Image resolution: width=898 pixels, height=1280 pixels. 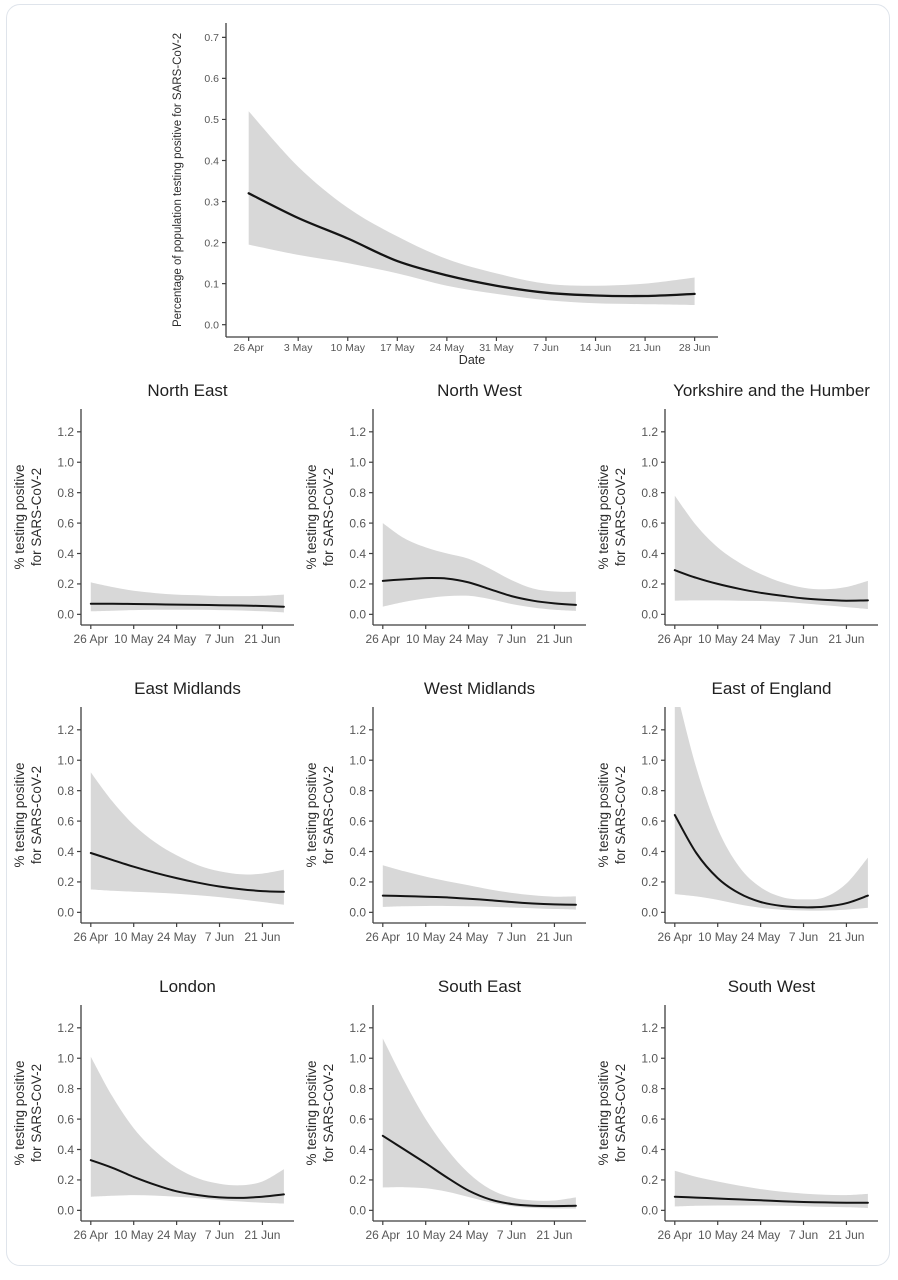 I want to click on panel-title: West Midlands, so click(x=479, y=688).